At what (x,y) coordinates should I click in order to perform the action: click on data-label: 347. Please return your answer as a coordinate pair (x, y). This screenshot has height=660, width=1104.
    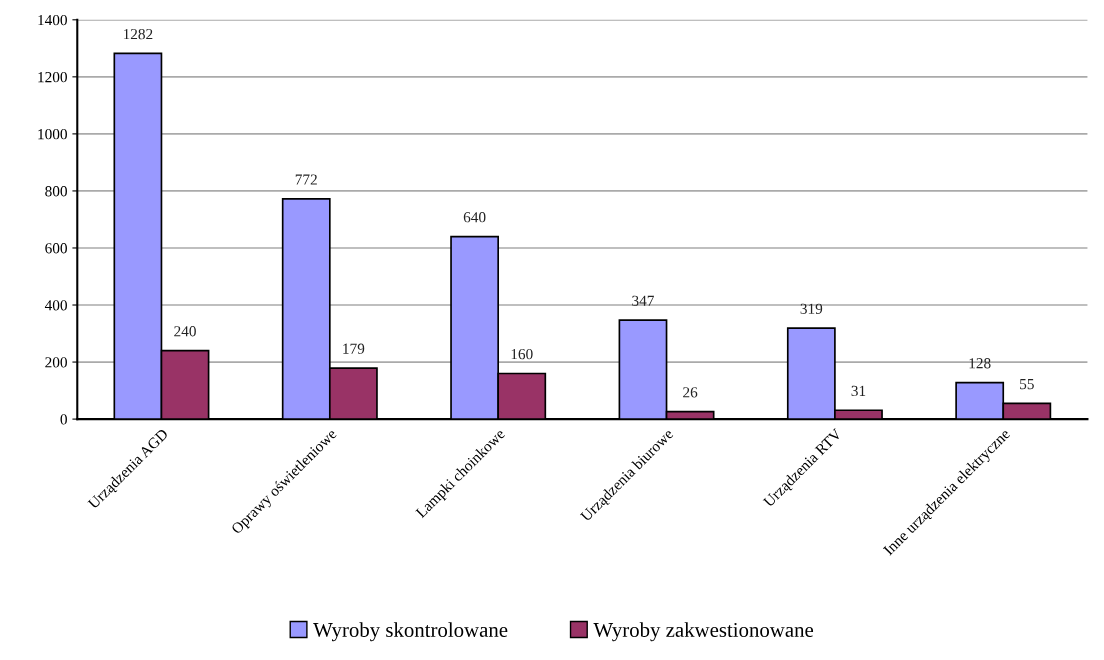
    Looking at the image, I should click on (643, 300).